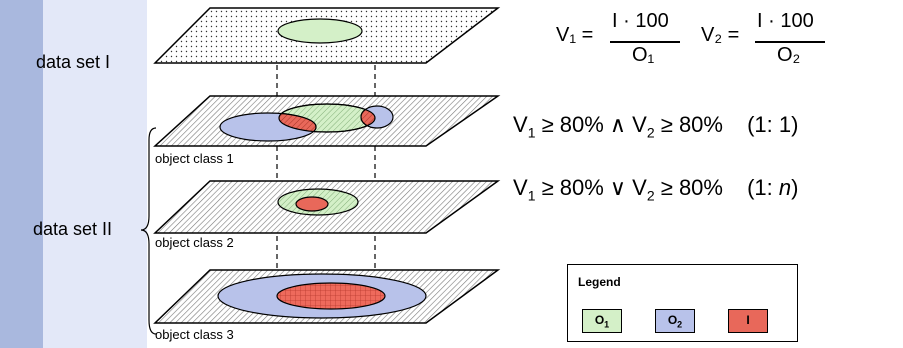 The image size is (903, 348). Describe the element at coordinates (656, 126) in the screenshot. I see `condition-one-to-one: V1 ≥ 80% ∧ V2 ≥ 80% (1: 1)` at that location.